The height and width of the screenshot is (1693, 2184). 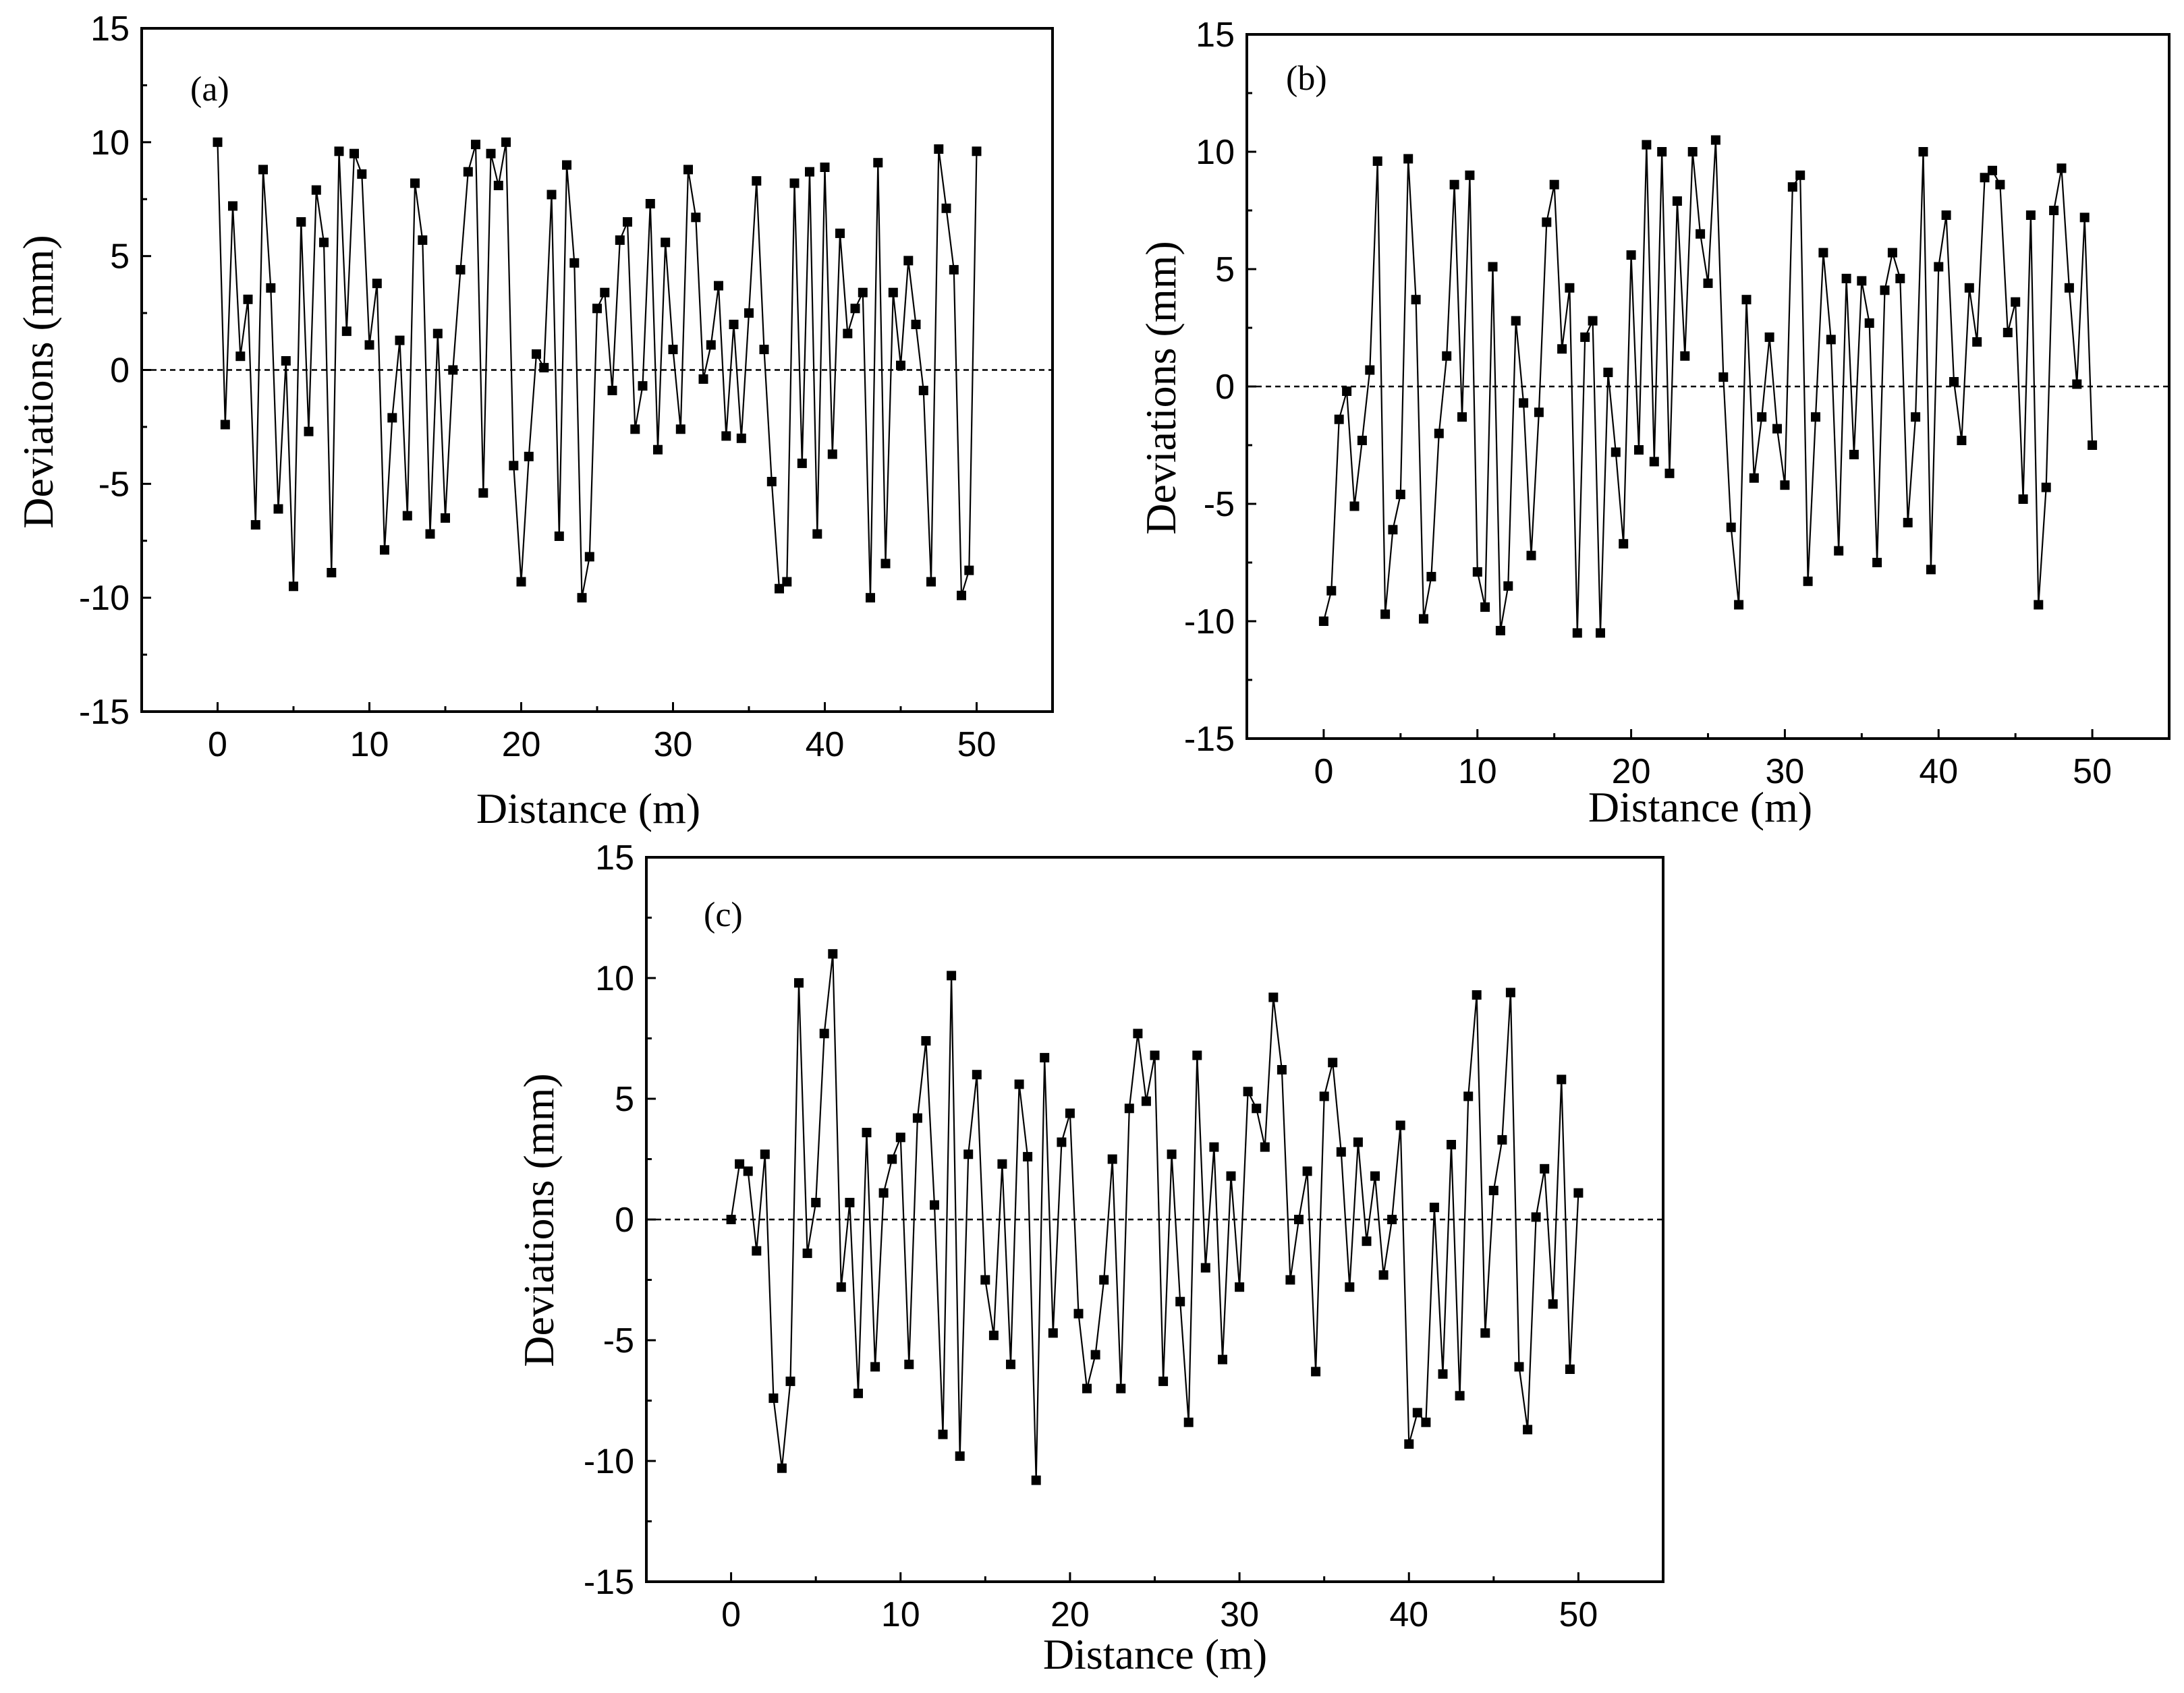 I want to click on y-tick-label: 15, so click(x=110, y=29).